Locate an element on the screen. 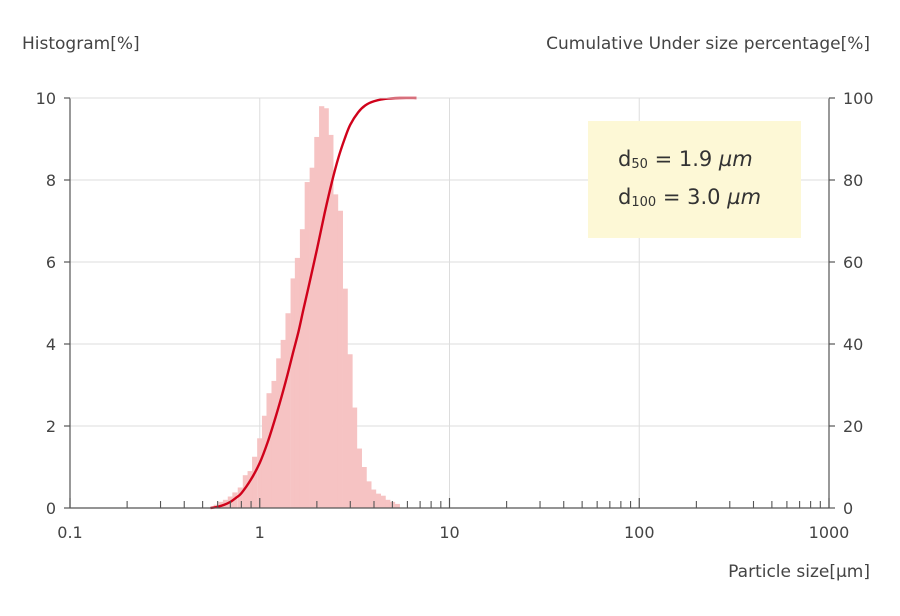  d100-annotation: d100 = 3.0 µm is located at coordinates (689, 197).